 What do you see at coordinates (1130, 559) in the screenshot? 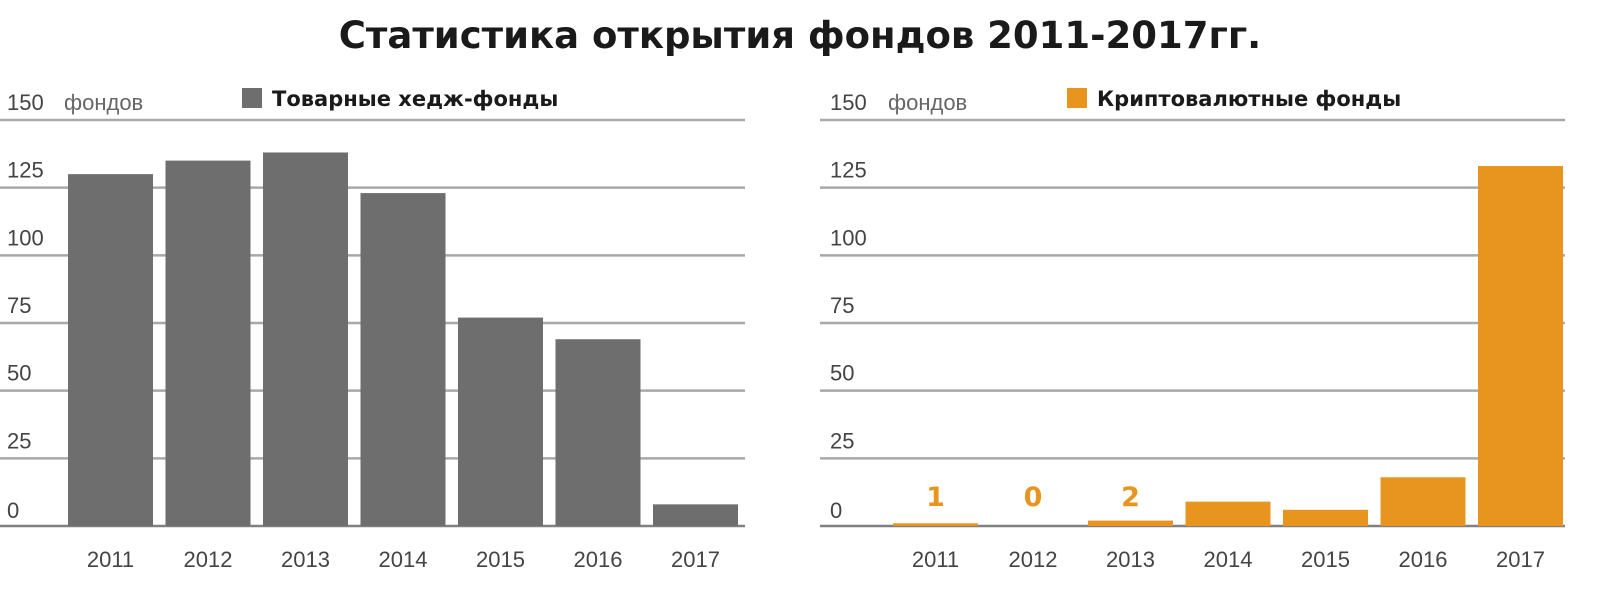
I see `crypto-xtick-2013: 2013` at bounding box center [1130, 559].